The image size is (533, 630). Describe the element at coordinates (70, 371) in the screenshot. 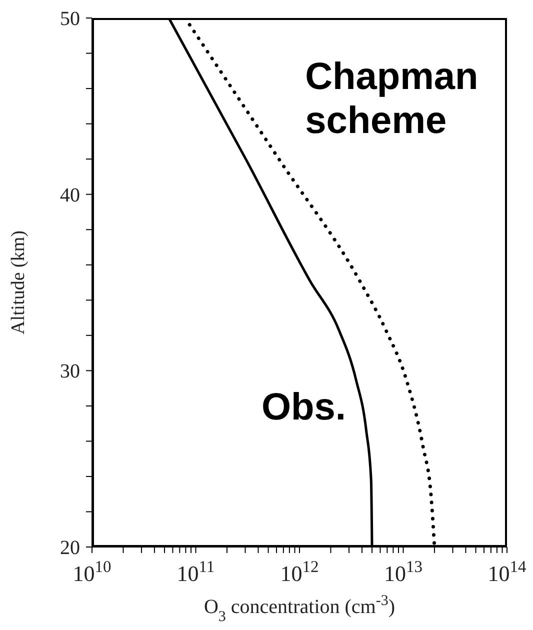

I see `y-tick-label: 30` at that location.